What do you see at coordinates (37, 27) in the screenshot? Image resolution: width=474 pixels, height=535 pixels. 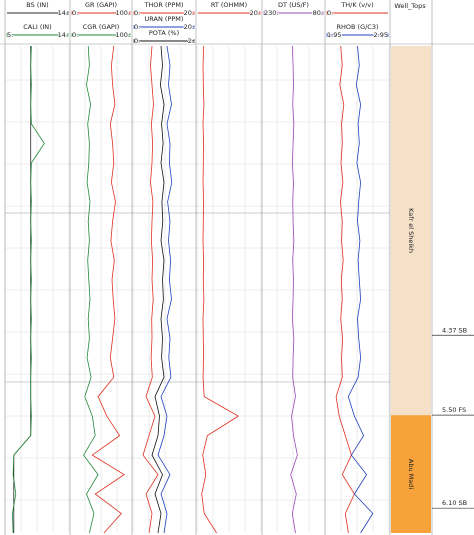 I see `curve-name: CALI (IN)` at bounding box center [37, 27].